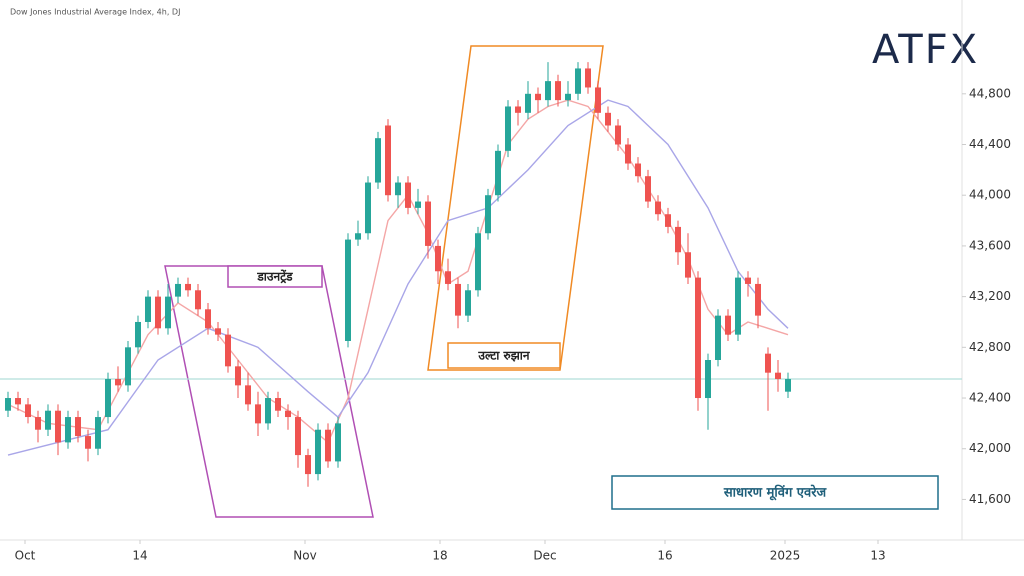  I want to click on y-tick-label: 43,600, so click(990, 245).